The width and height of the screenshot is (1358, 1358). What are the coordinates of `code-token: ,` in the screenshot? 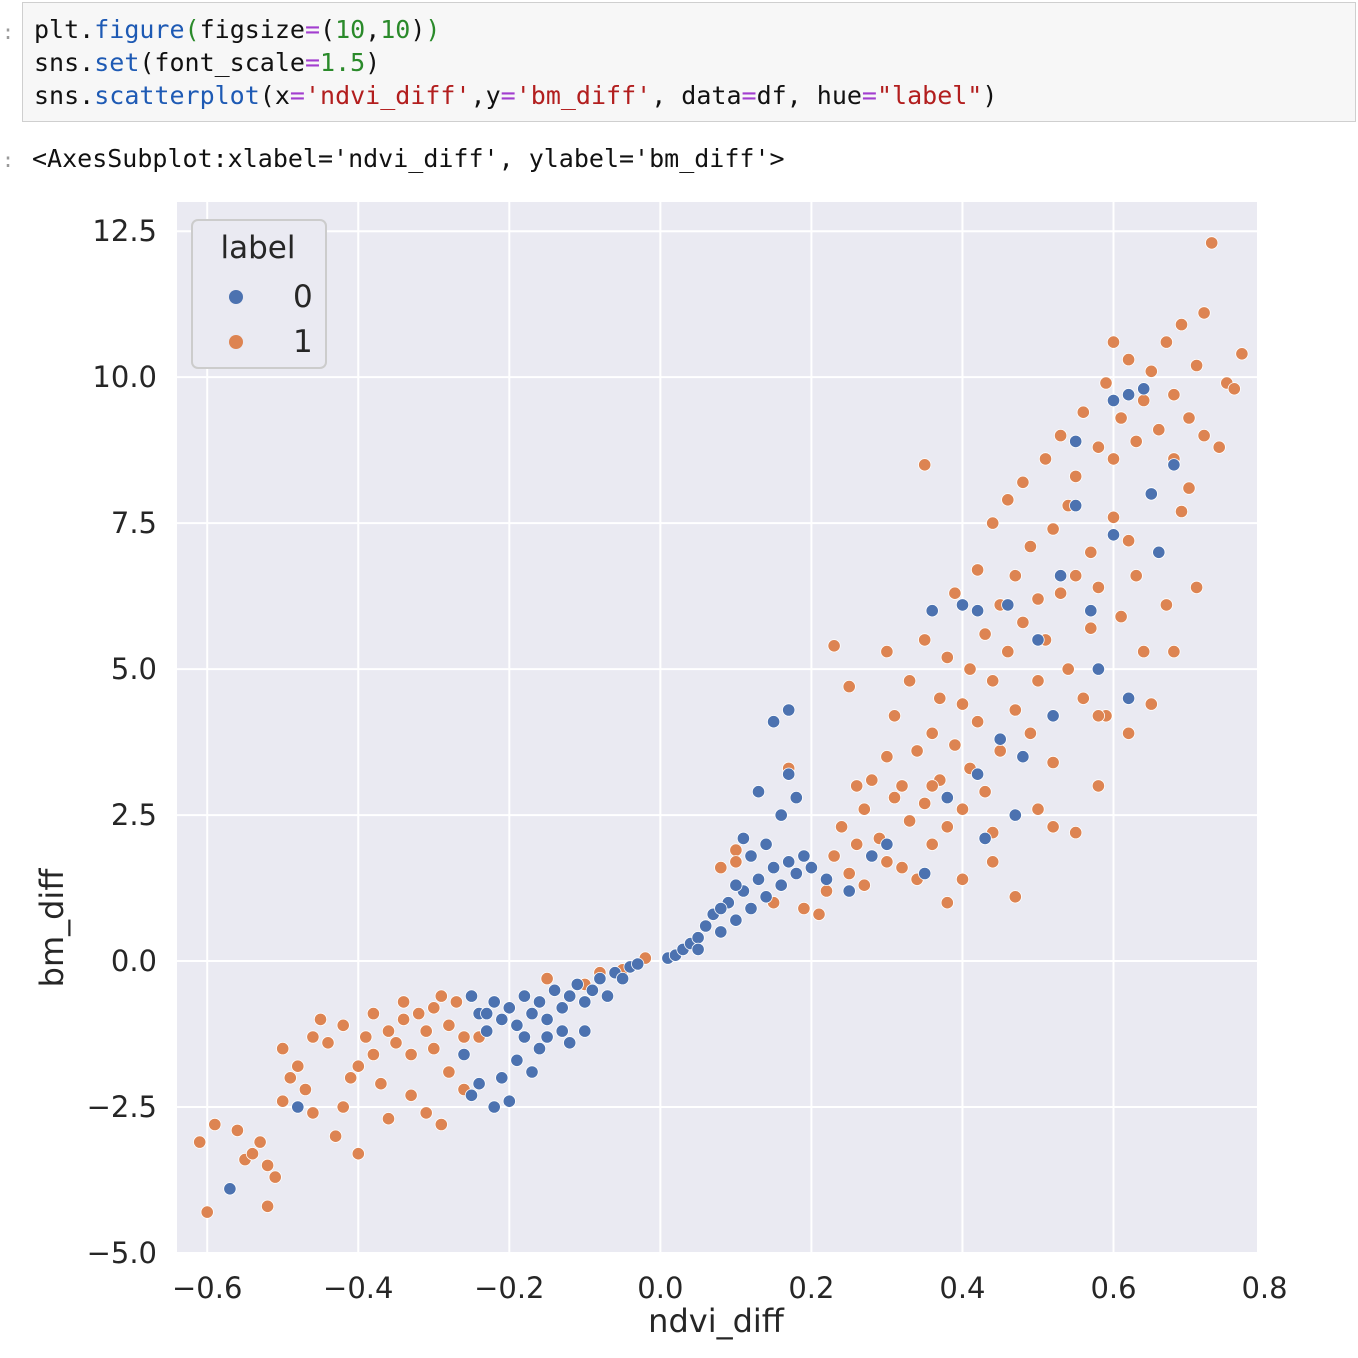 It's located at (373, 29).